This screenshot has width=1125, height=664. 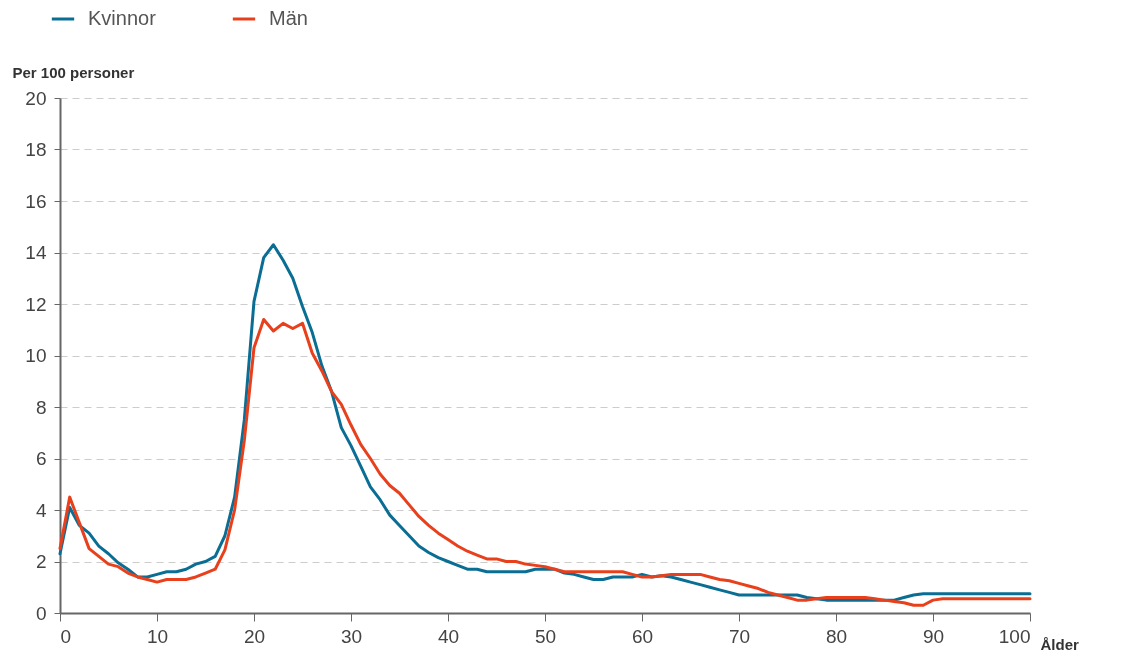 I want to click on y-tick-label: 10, so click(x=36, y=355).